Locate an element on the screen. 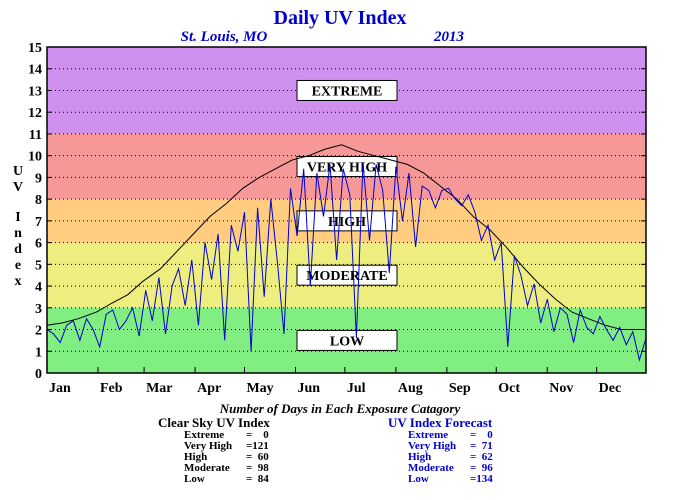 The image size is (680, 500). row-value: = 71 is located at coordinates (481, 446).